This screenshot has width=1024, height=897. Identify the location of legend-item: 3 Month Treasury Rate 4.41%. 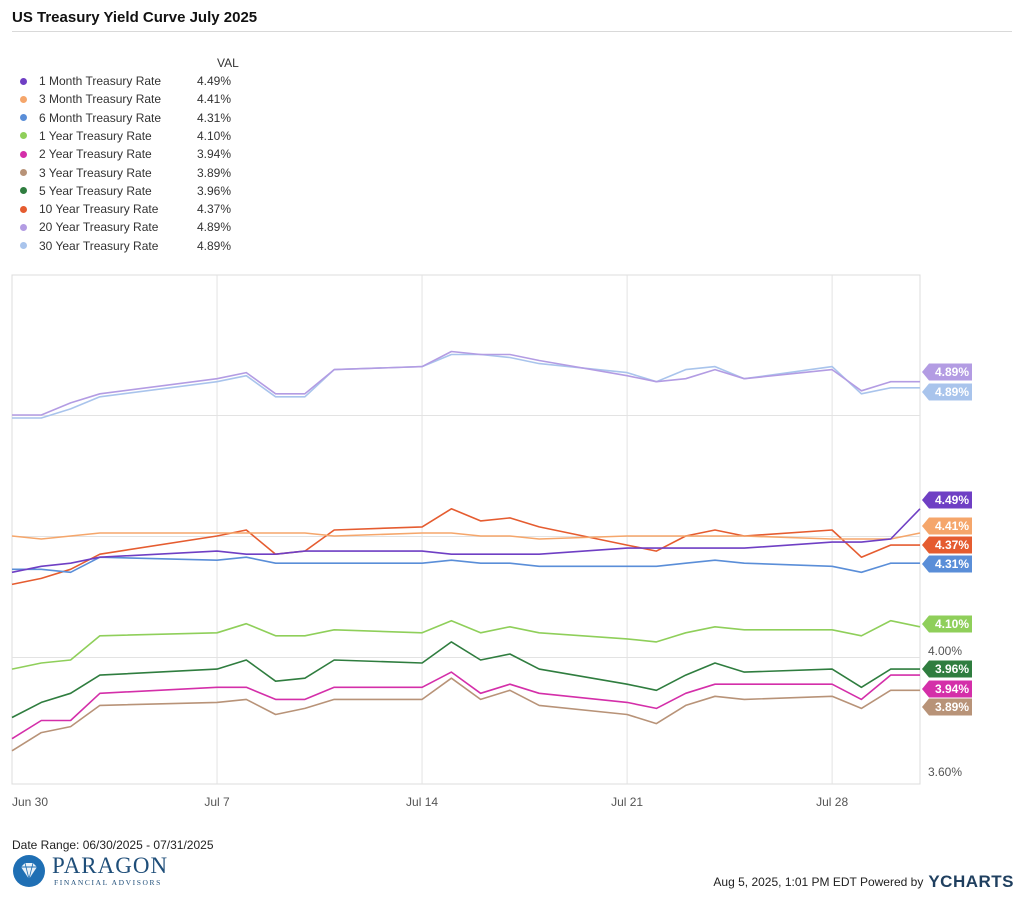
(140, 99).